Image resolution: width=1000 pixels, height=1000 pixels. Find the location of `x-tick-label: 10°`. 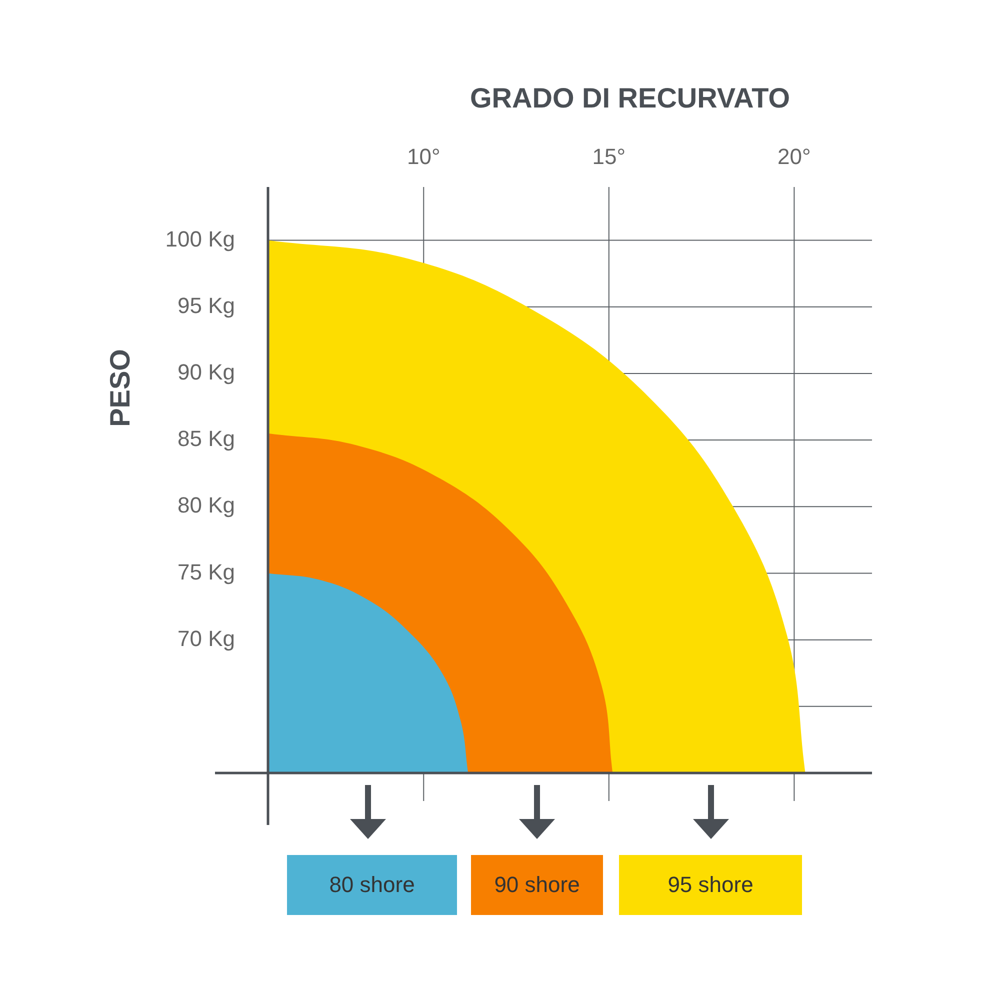

x-tick-label: 10° is located at coordinates (423, 156).